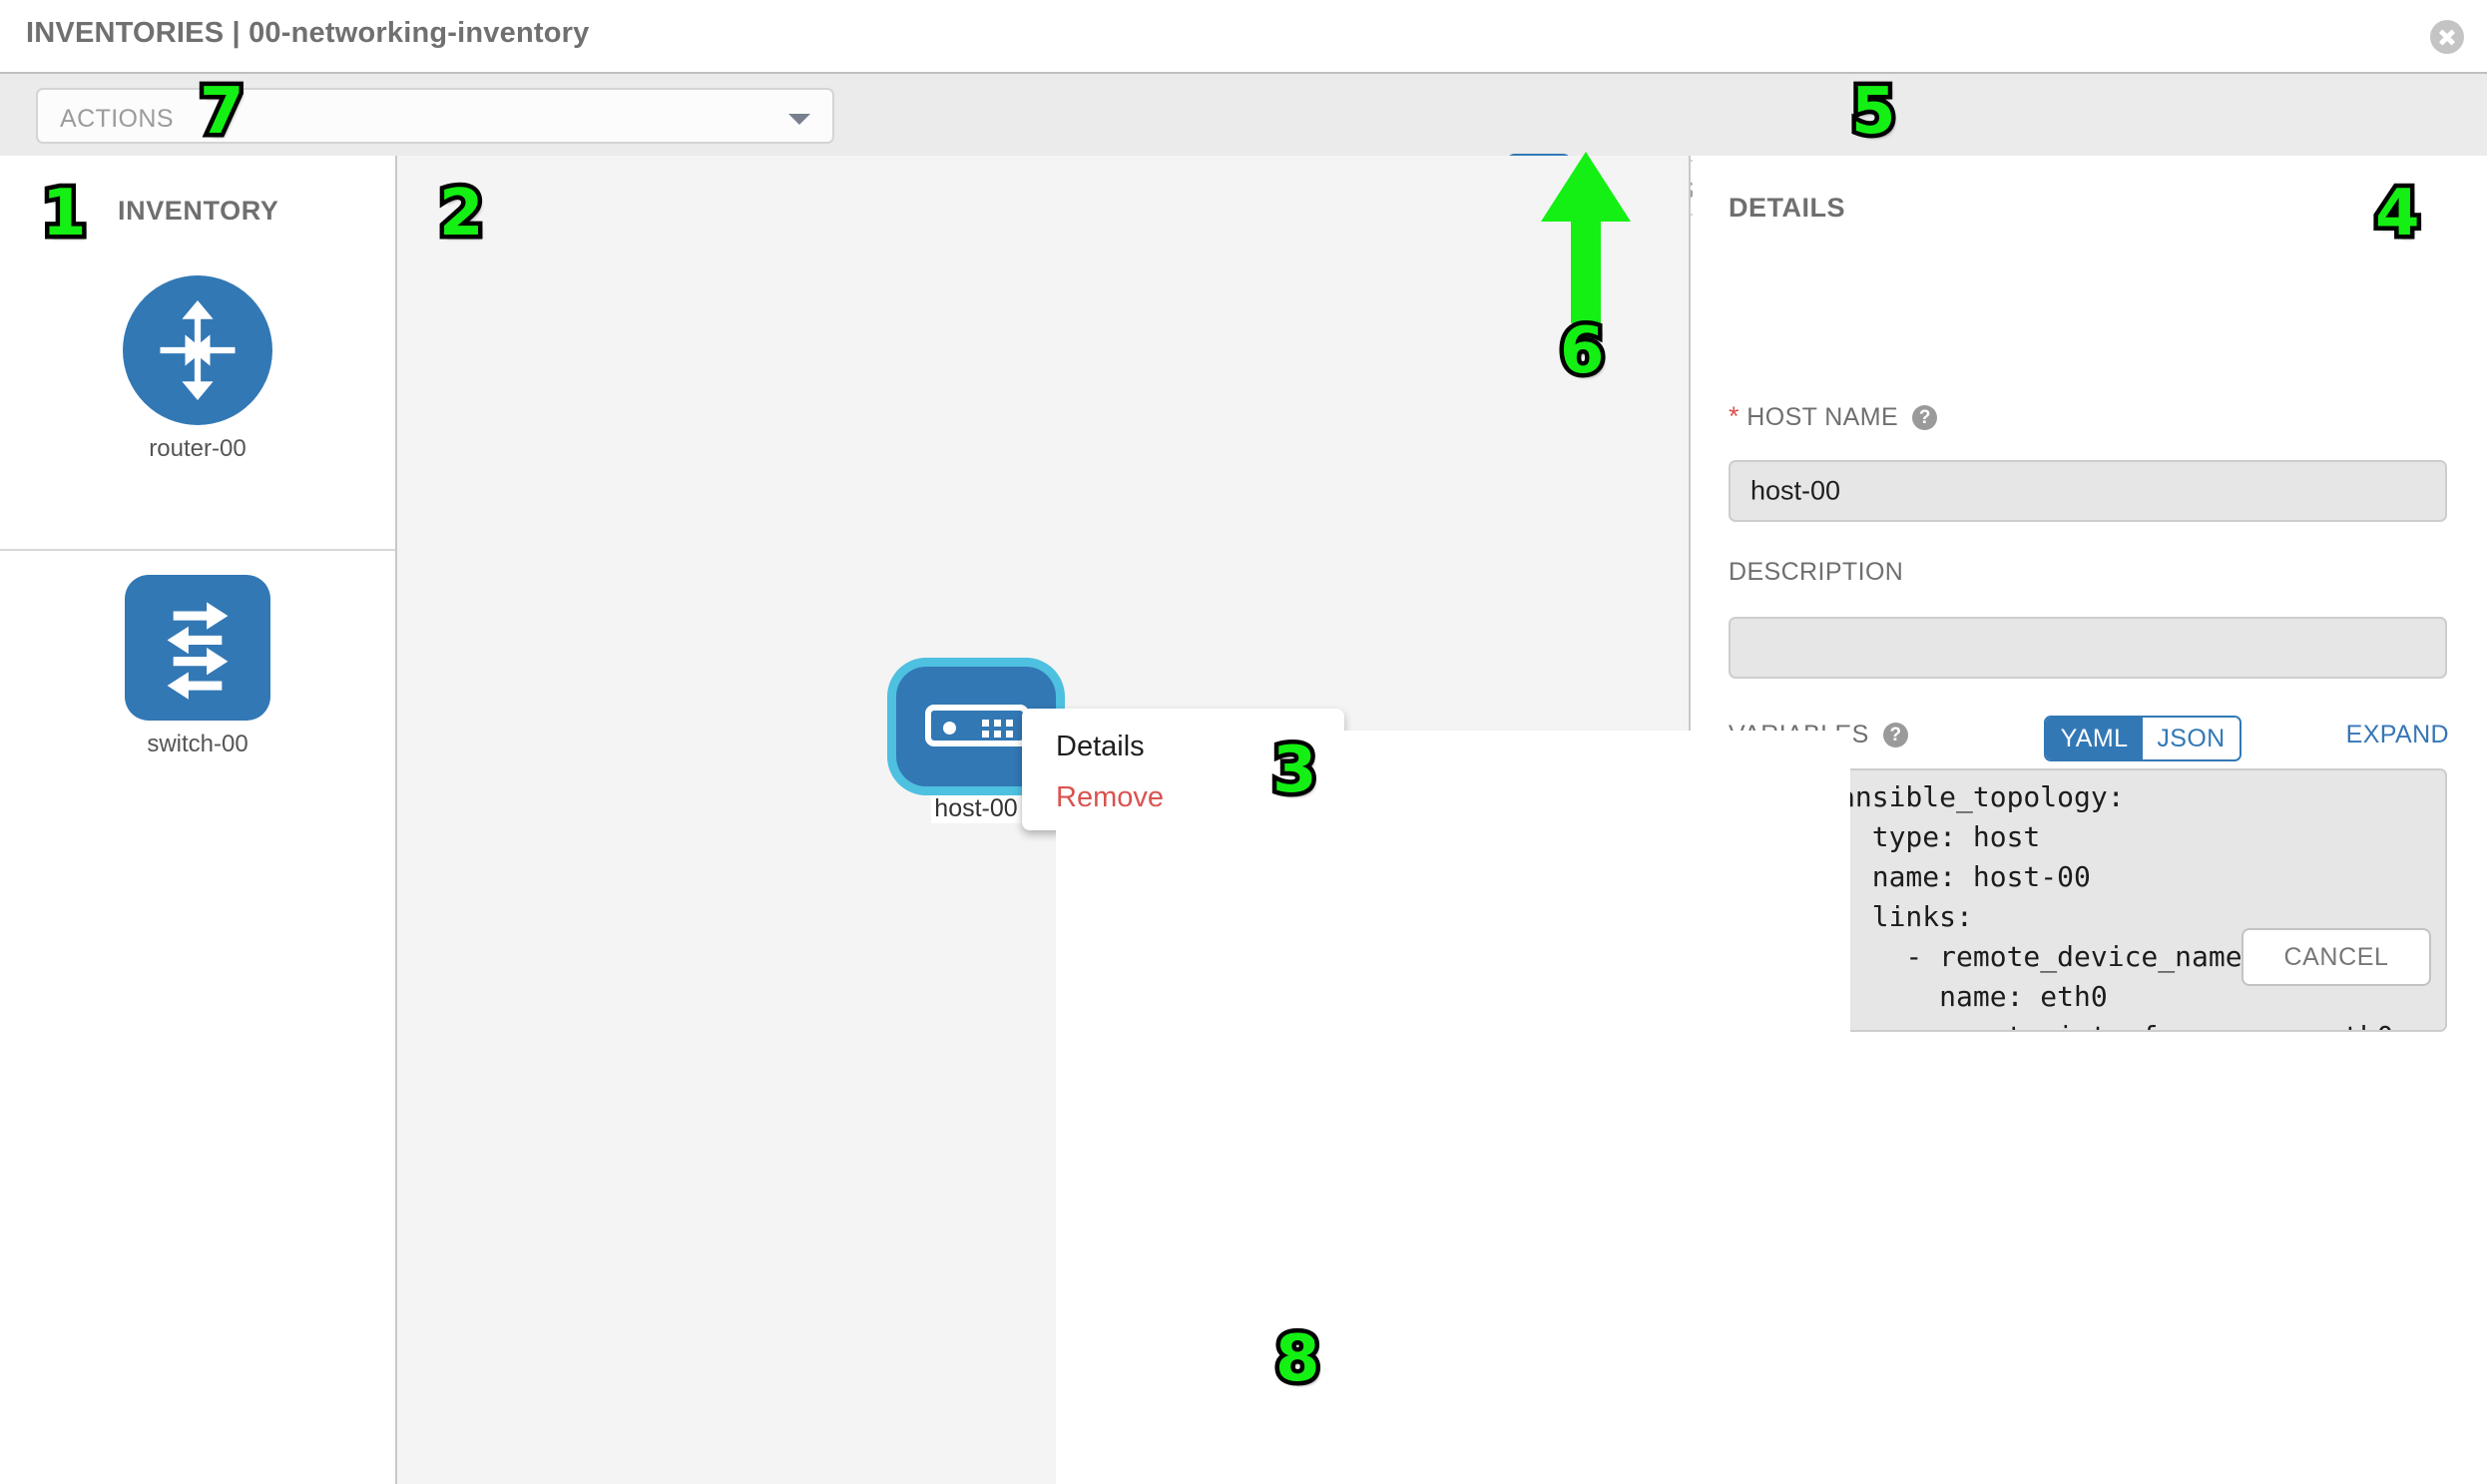 This screenshot has width=2487, height=1484. Describe the element at coordinates (1787, 208) in the screenshot. I see `details-heading: DETAILS` at that location.